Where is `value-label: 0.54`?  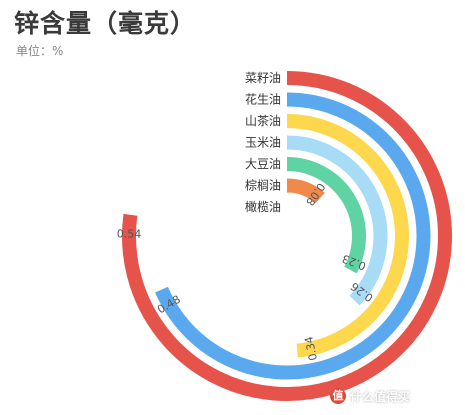
value-label: 0.54 is located at coordinates (129, 233).